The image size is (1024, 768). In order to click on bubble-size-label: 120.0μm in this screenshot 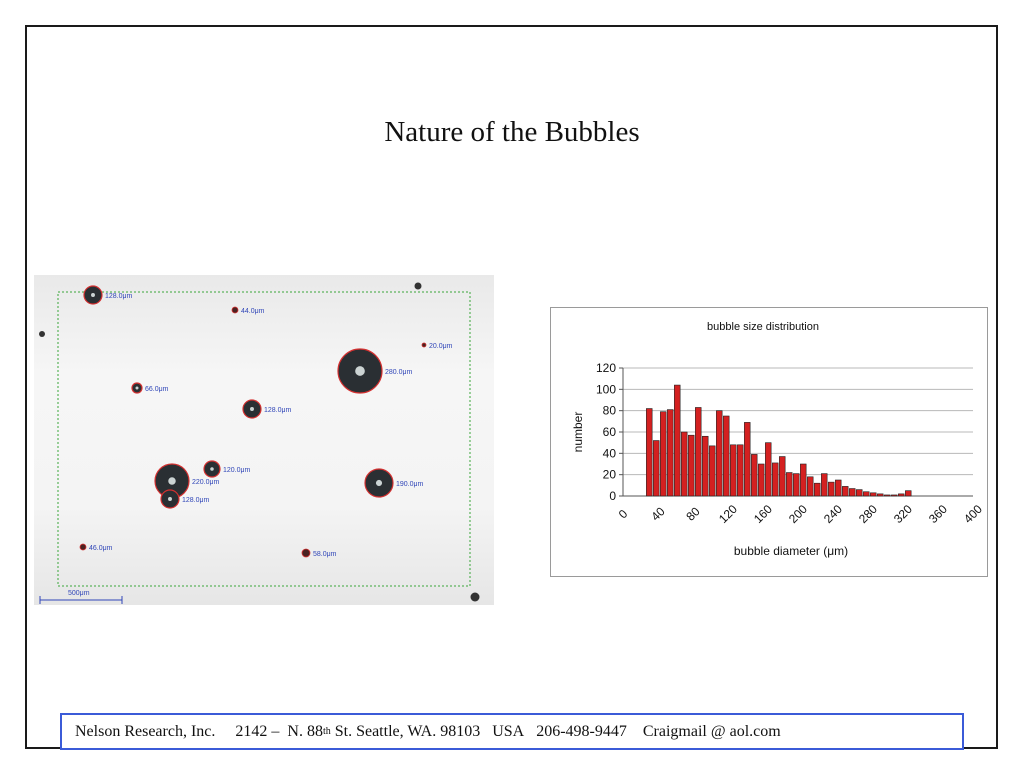, I will do `click(237, 470)`.